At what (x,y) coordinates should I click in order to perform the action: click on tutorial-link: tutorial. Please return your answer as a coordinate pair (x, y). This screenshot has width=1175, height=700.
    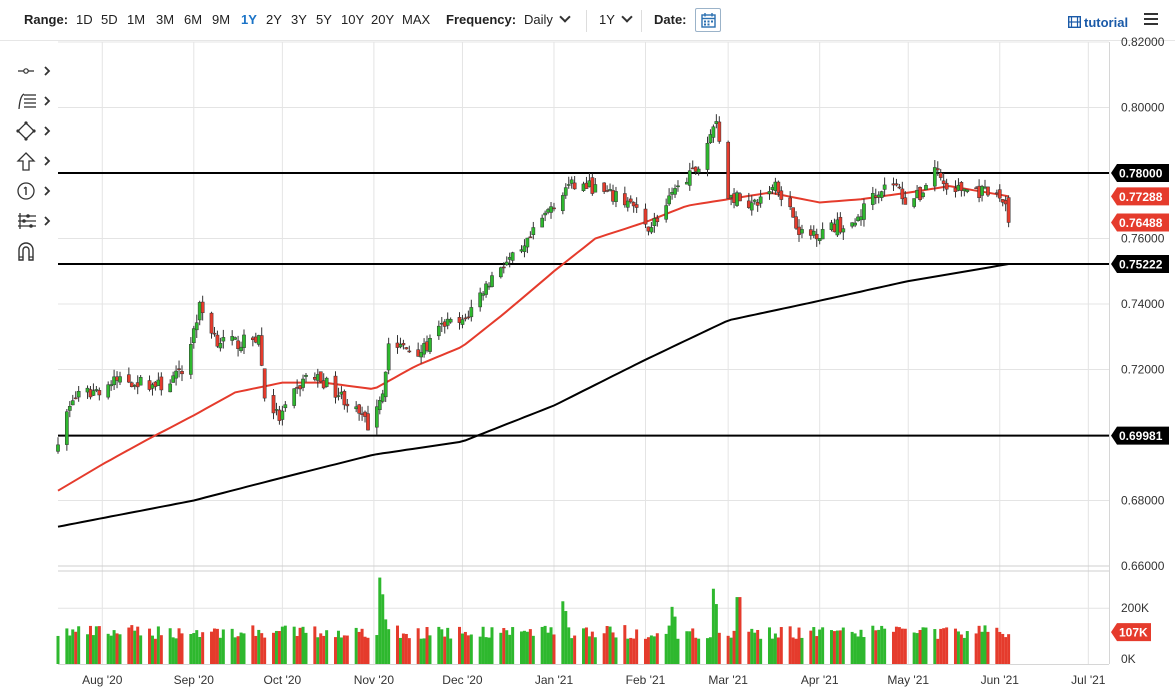
    Looking at the image, I should click on (1097, 22).